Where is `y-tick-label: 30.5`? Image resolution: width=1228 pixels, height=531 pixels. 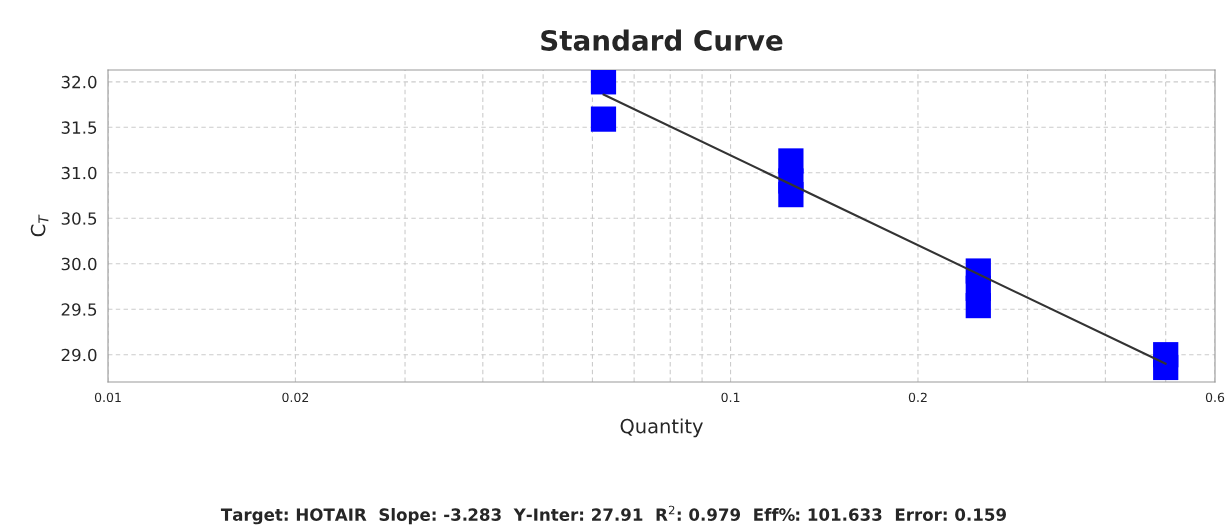 y-tick-label: 30.5 is located at coordinates (79, 218).